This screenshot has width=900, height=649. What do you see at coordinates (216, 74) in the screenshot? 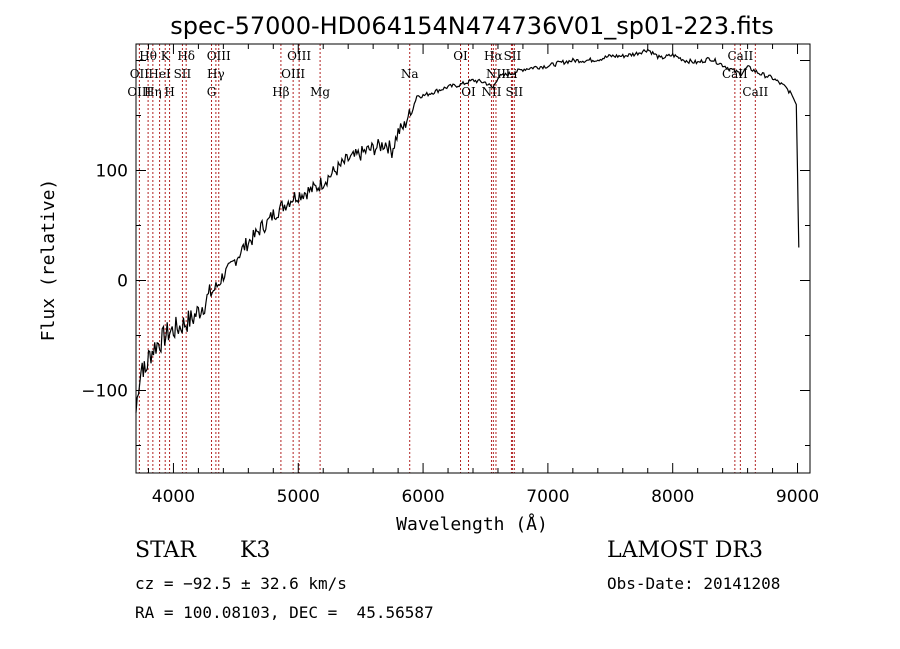
I see `marker-label-12: Hγ` at bounding box center [216, 74].